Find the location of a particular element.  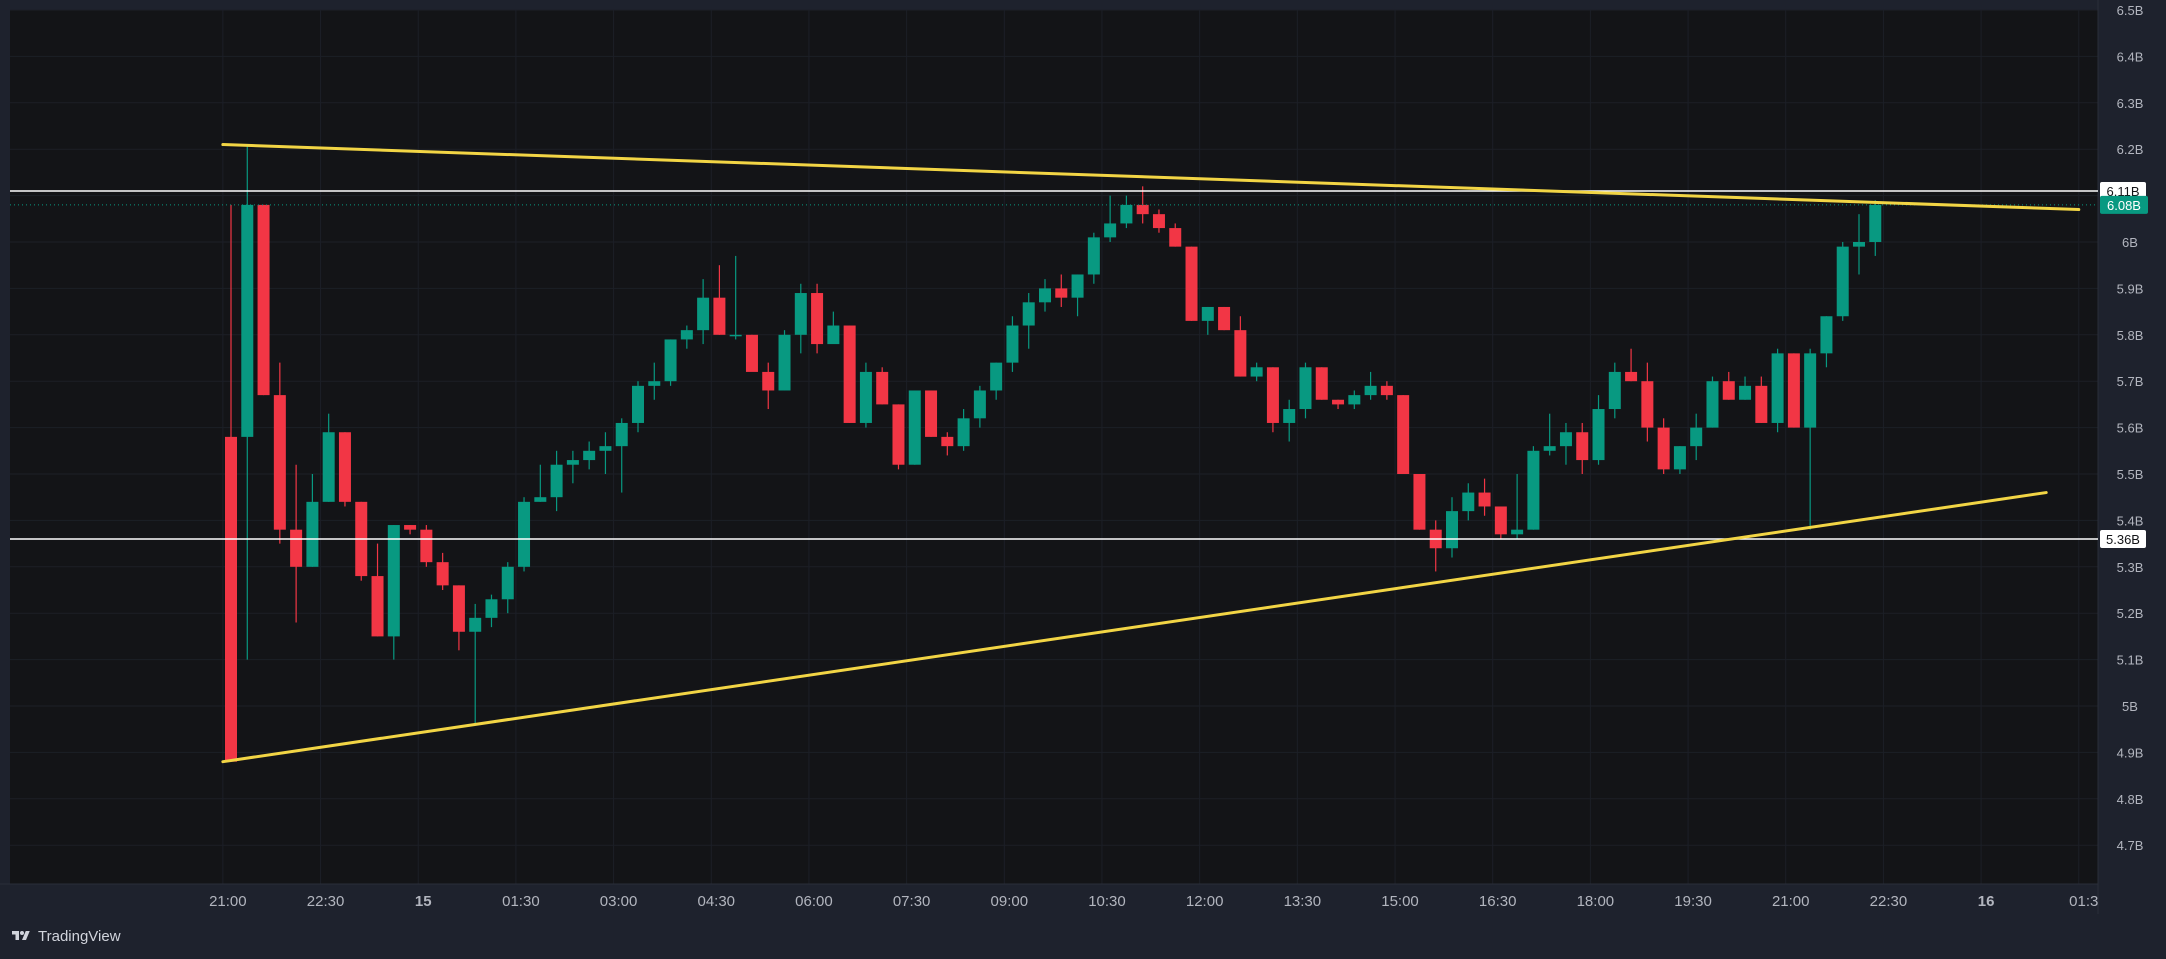

time-tick-label: 19:30 is located at coordinates (1693, 901).